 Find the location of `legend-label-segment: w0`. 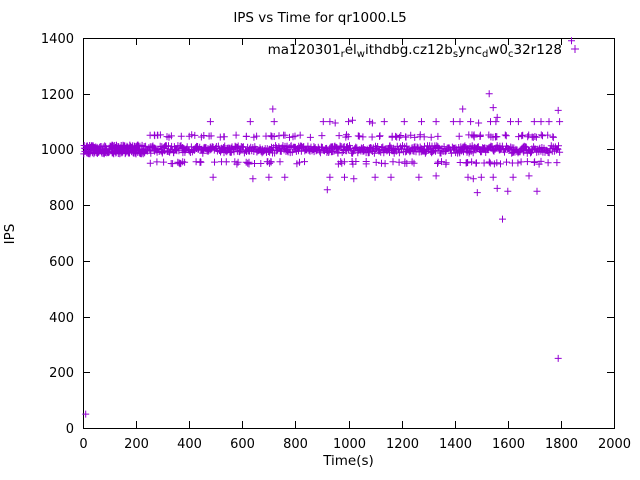

legend-label-segment: w0 is located at coordinates (498, 50).